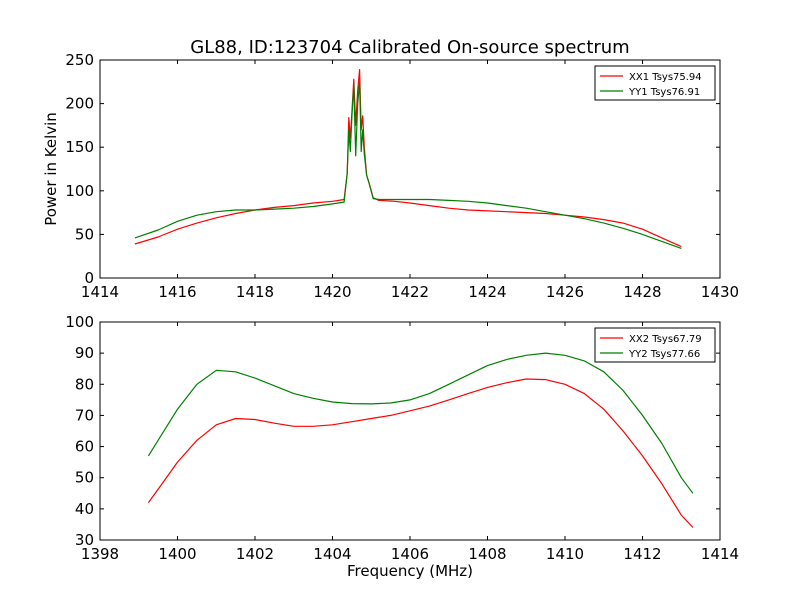  I want to click on x-tick-label: 1412, so click(642, 554).